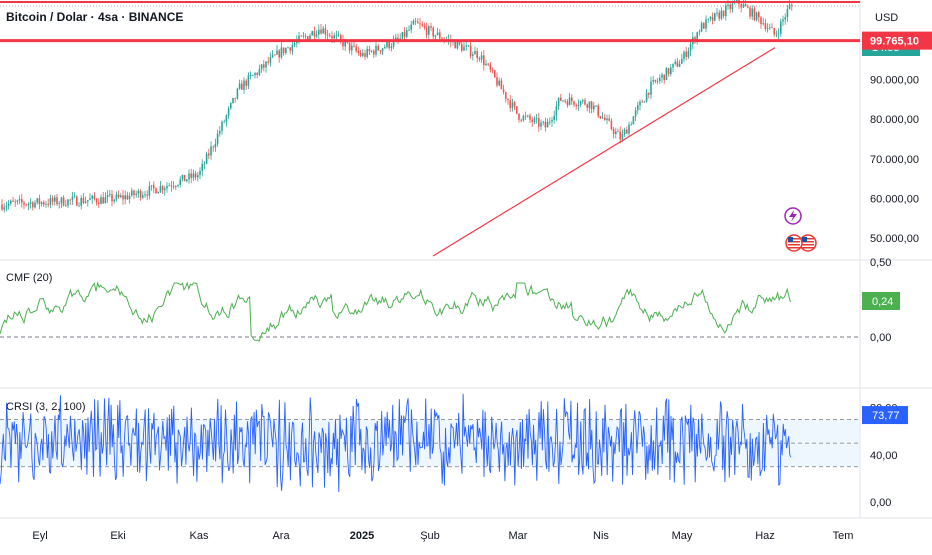 Image resolution: width=932 pixels, height=555 pixels. What do you see at coordinates (894, 42) in the screenshot?
I see `level-price-label: 99.765,10` at bounding box center [894, 42].